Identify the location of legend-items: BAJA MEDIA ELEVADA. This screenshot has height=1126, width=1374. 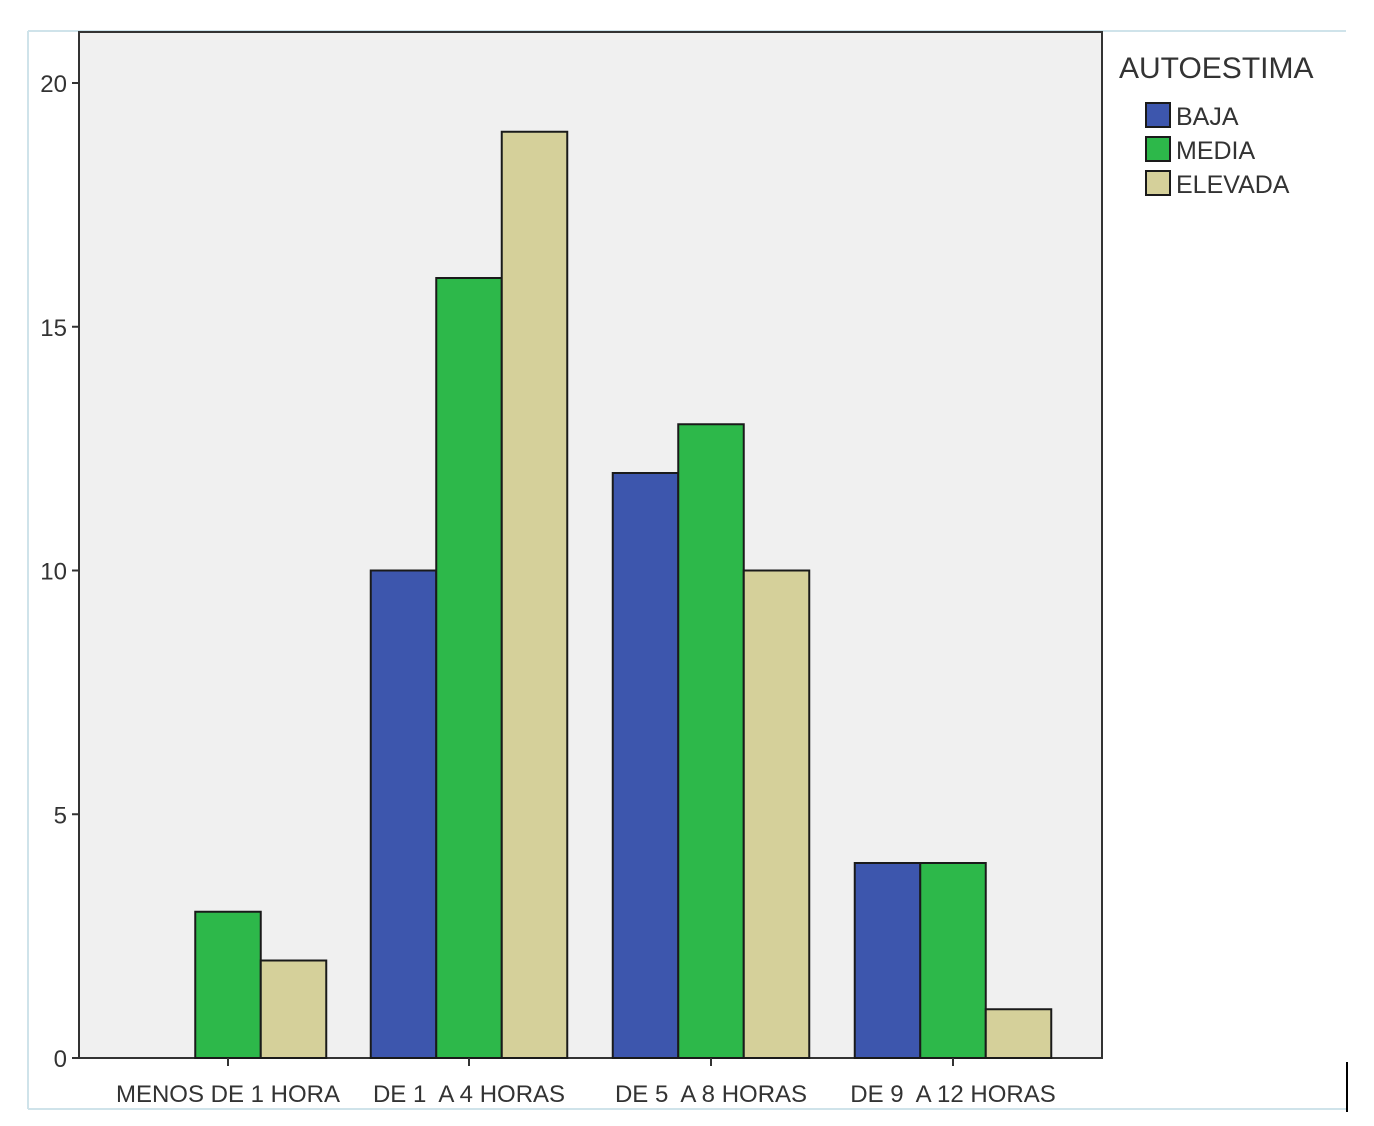
(1217, 150).